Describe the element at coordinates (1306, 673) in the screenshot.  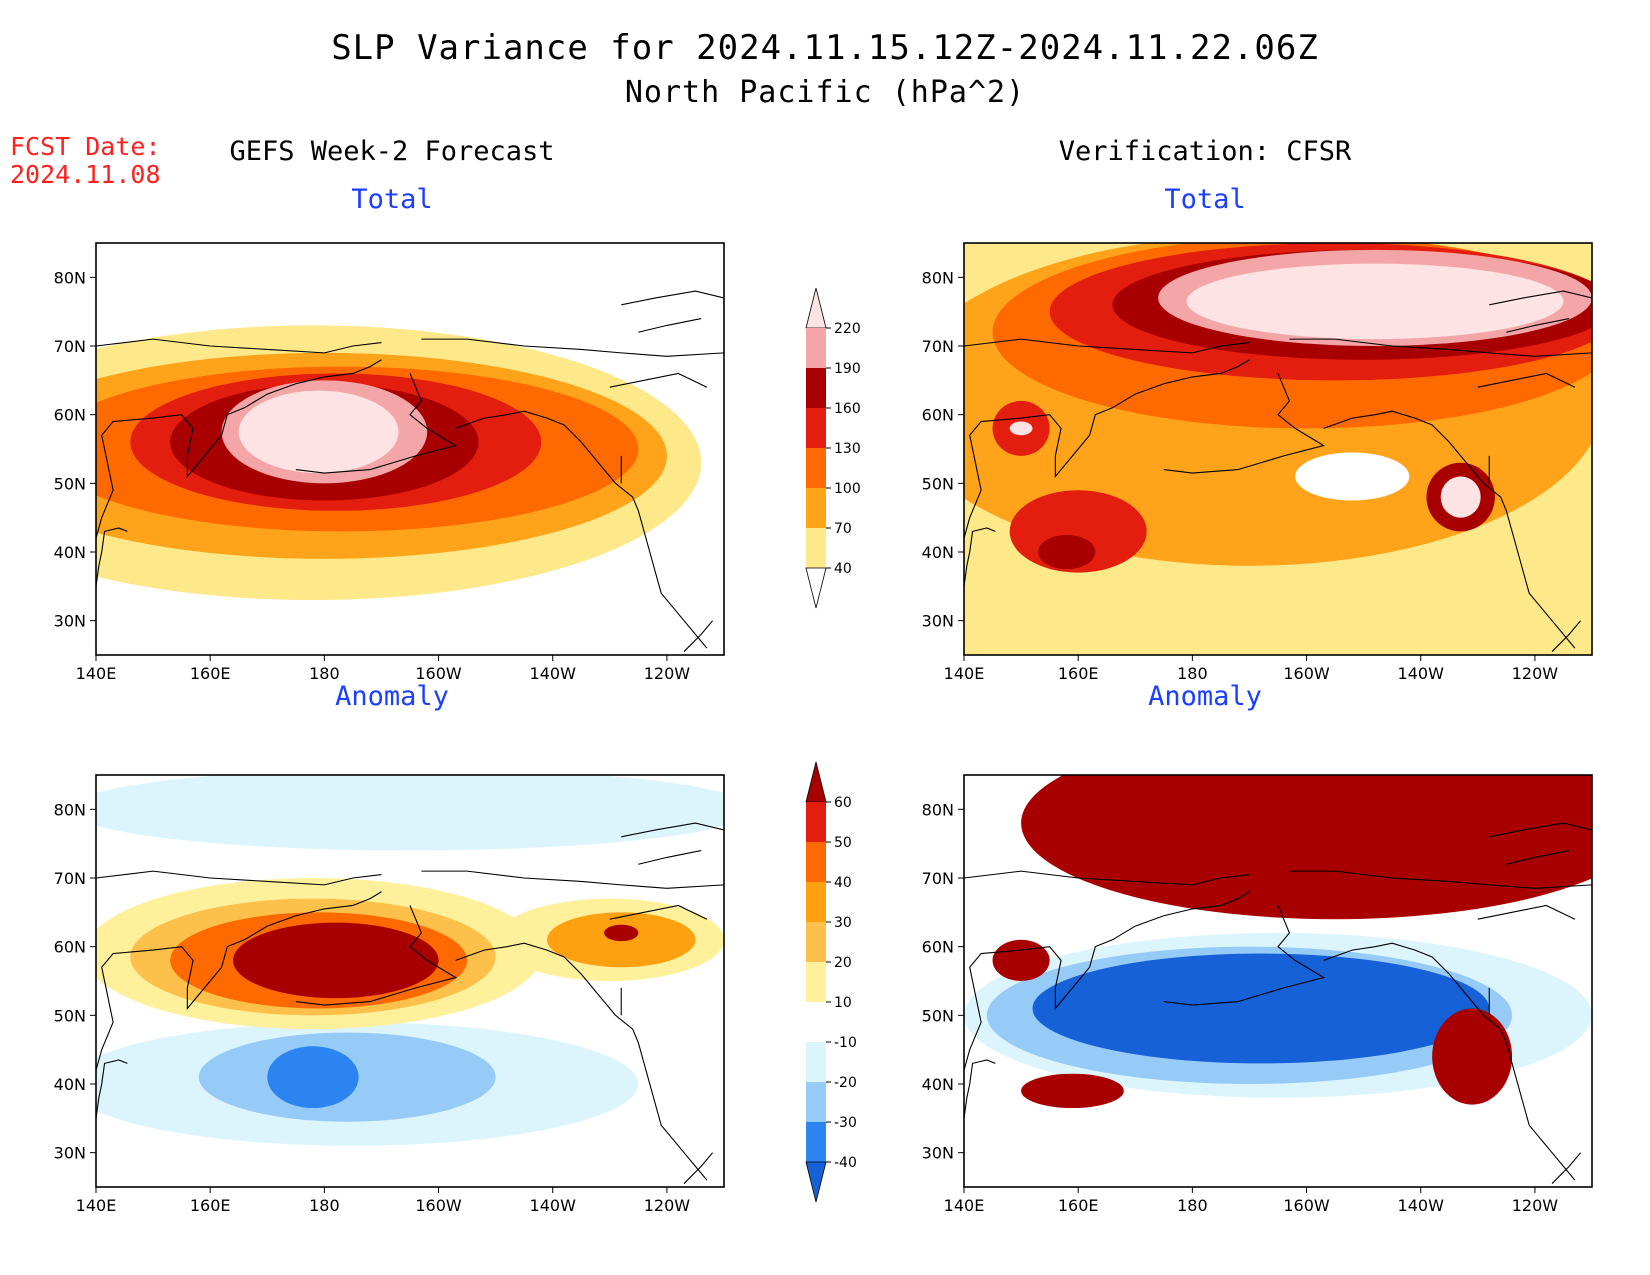
I see `lon-tick-label: 160W` at that location.